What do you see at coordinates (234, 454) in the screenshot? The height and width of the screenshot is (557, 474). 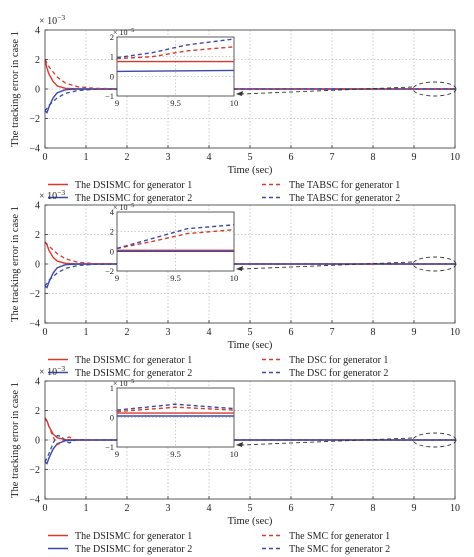 I see `panel3-inset-xtick-label: 10` at bounding box center [234, 454].